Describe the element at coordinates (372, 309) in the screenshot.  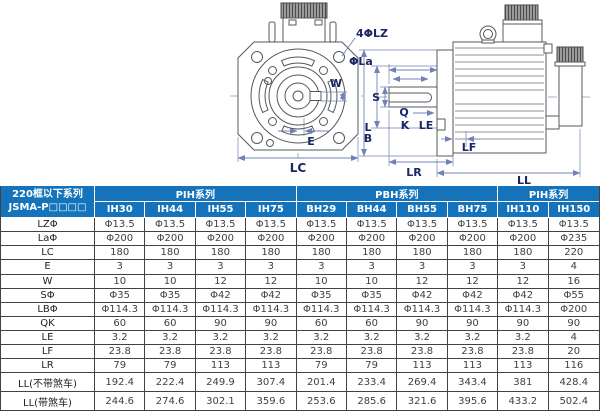
I see `dim-value-cell: Φ114.3` at that location.